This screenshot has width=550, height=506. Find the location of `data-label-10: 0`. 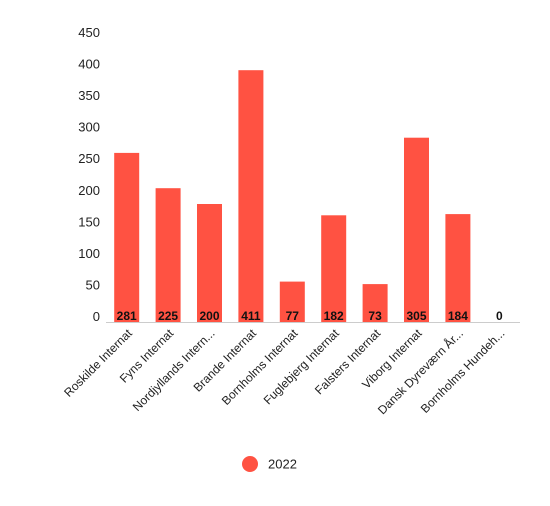

data-label-10: 0 is located at coordinates (499, 316).